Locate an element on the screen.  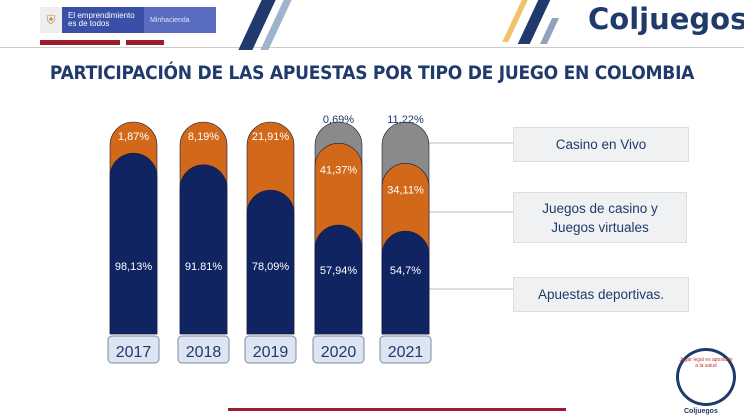
legend-apuestas-deportivas: Apuestas deportivas. is located at coordinates (601, 294).